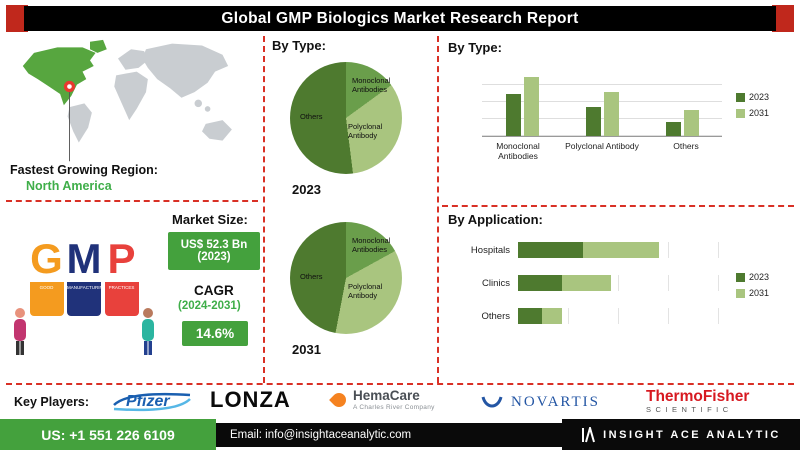  What do you see at coordinates (46, 258) in the screenshot?
I see `gmp-letter-g: G` at bounding box center [46, 258].